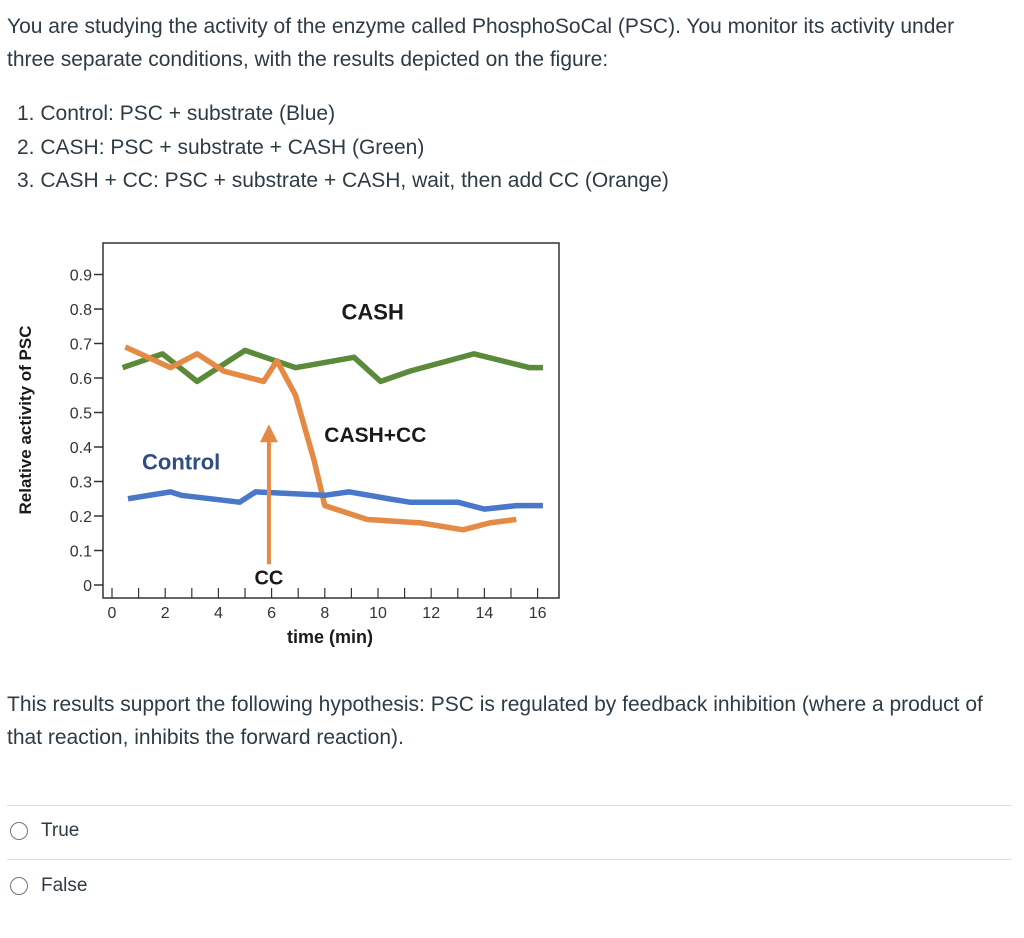 The width and height of the screenshot is (1024, 938). Describe the element at coordinates (165, 613) in the screenshot. I see `x-tick-label: 2` at that location.